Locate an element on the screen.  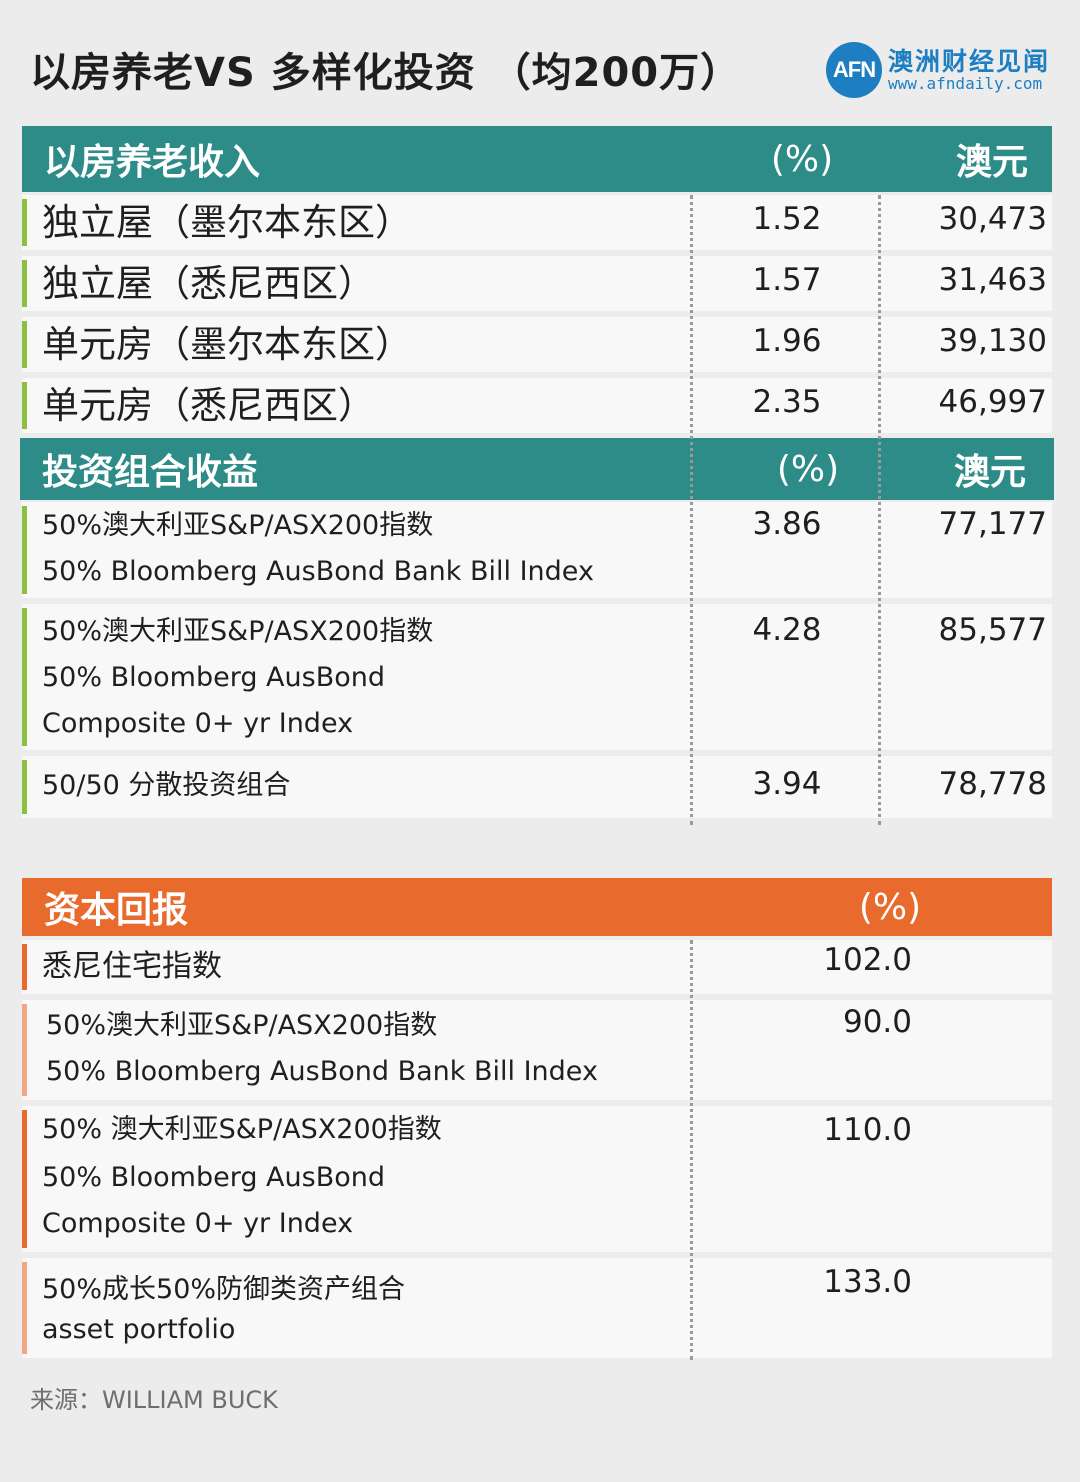
table-row: 独立屋（墨尔本东区） 1.52 30,473 is located at coordinates (537, 222).